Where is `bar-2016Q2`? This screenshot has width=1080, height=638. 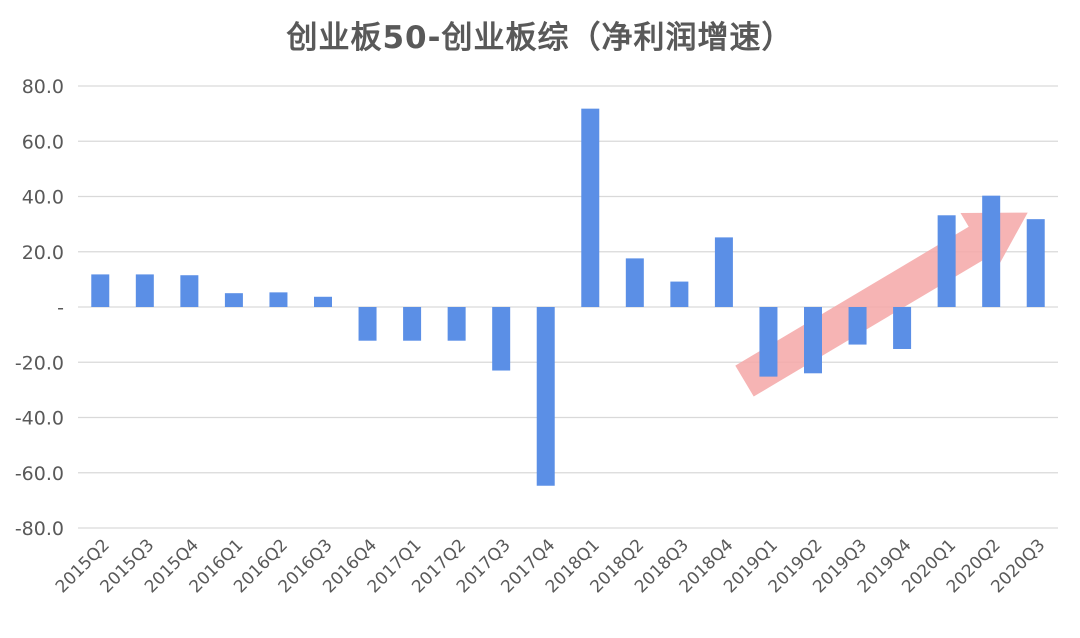 bar-2016Q2 is located at coordinates (278, 299).